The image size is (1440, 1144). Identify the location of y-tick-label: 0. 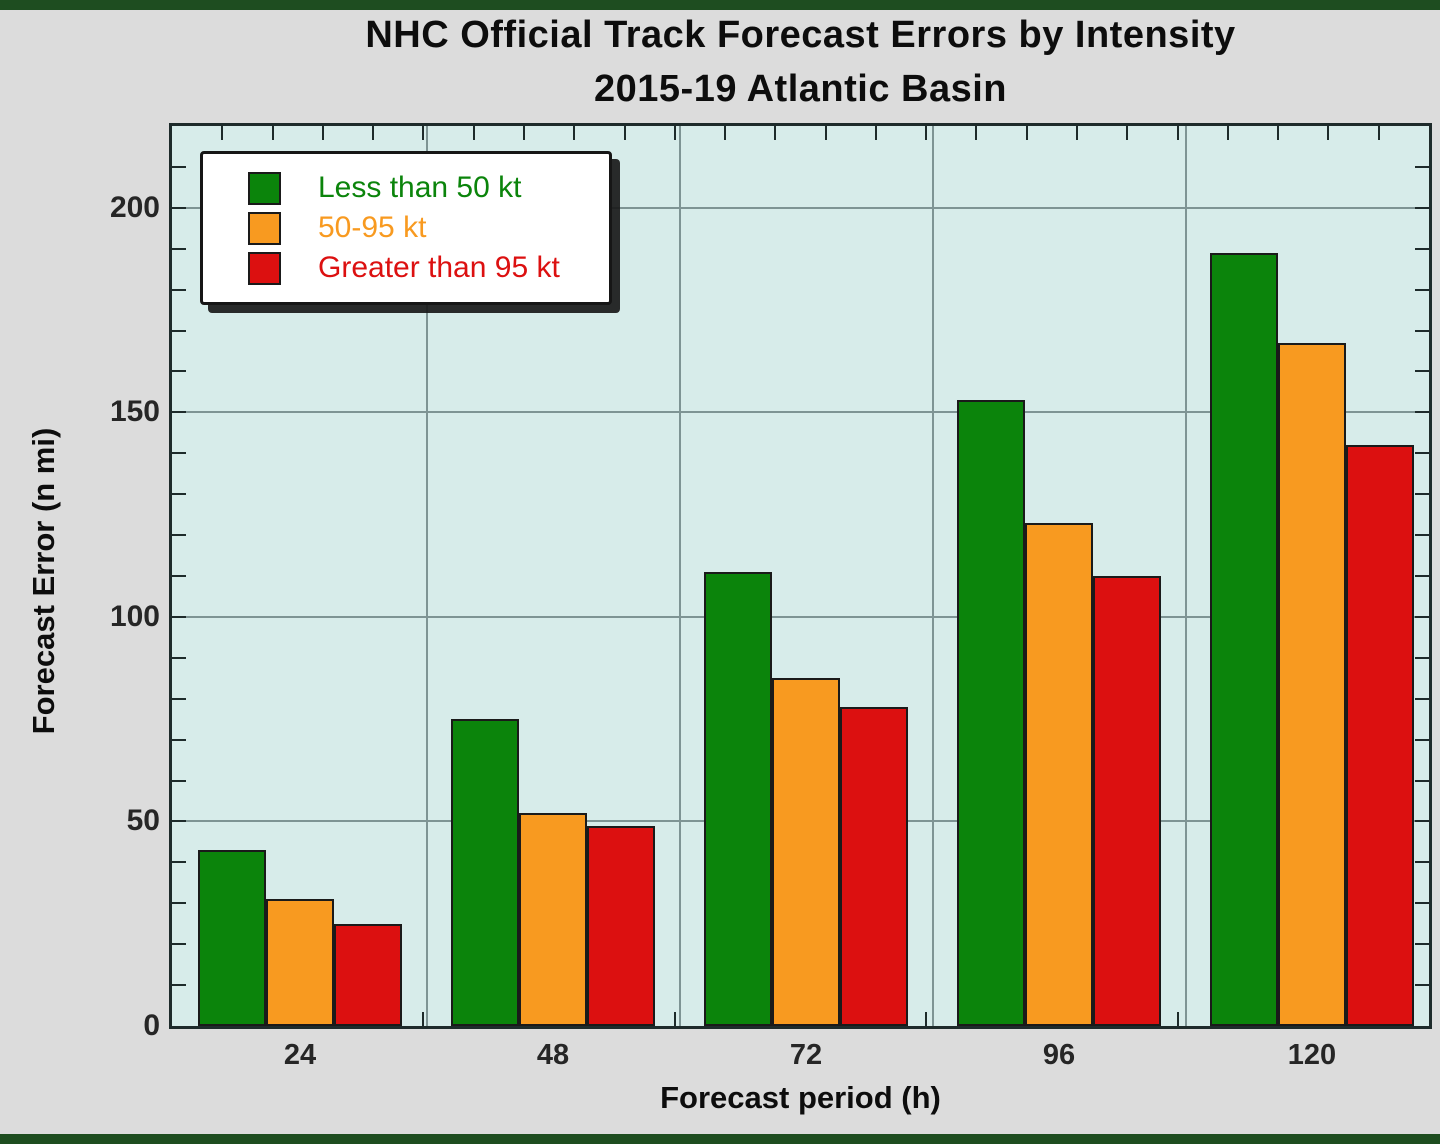
(151, 1025).